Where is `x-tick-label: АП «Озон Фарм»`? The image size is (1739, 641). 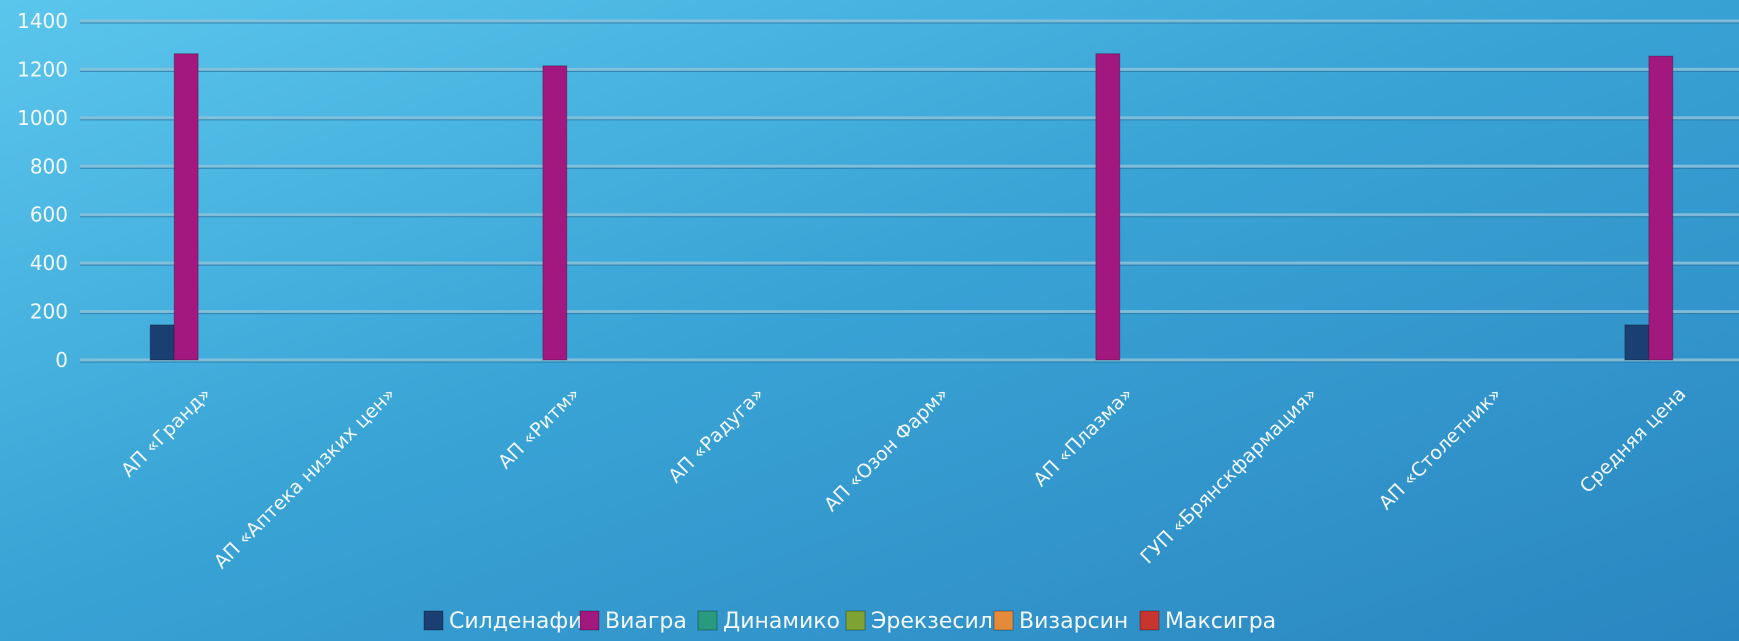
x-tick-label: АП «Озон Фарм» is located at coordinates (886, 449).